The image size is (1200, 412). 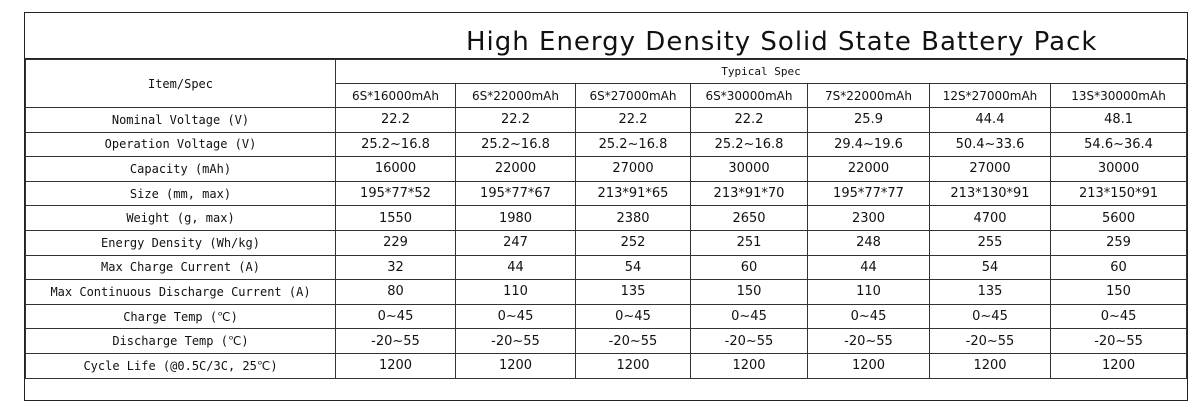 What do you see at coordinates (749, 242) in the screenshot?
I see `spec-value-cell: 251` at bounding box center [749, 242].